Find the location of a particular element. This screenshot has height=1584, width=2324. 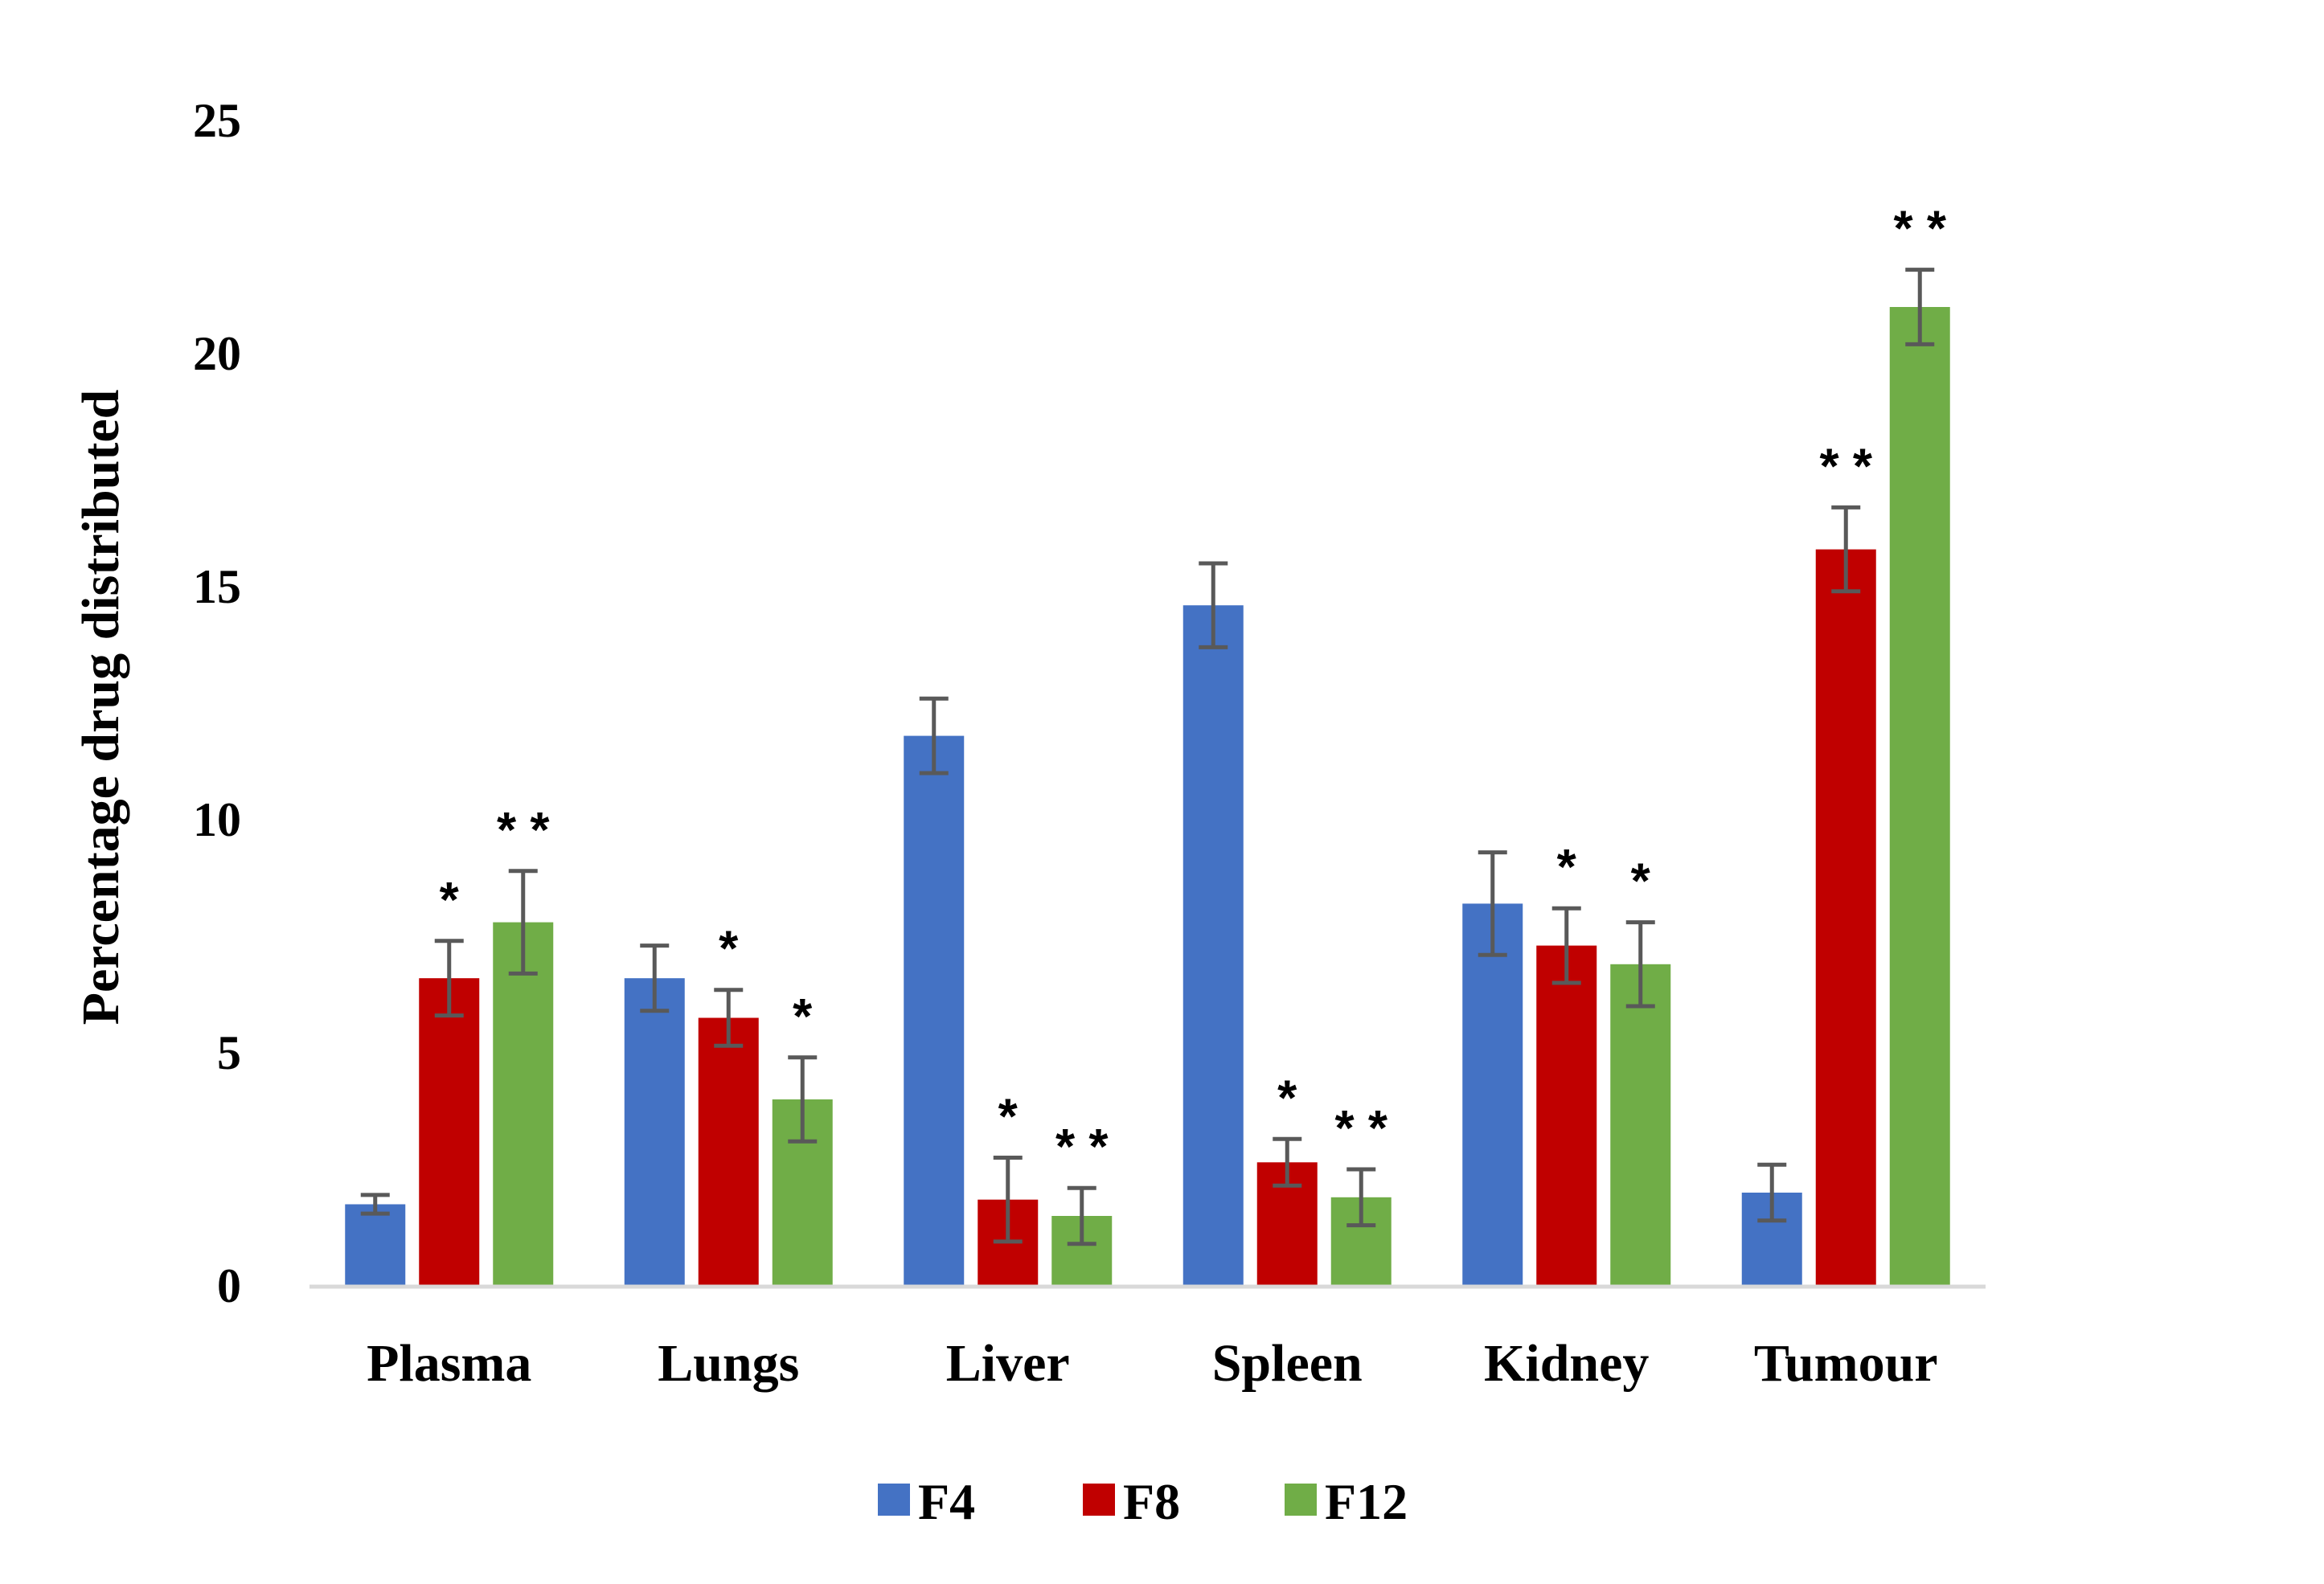

error-bar-f12-spleen is located at coordinates (1361, 1197).